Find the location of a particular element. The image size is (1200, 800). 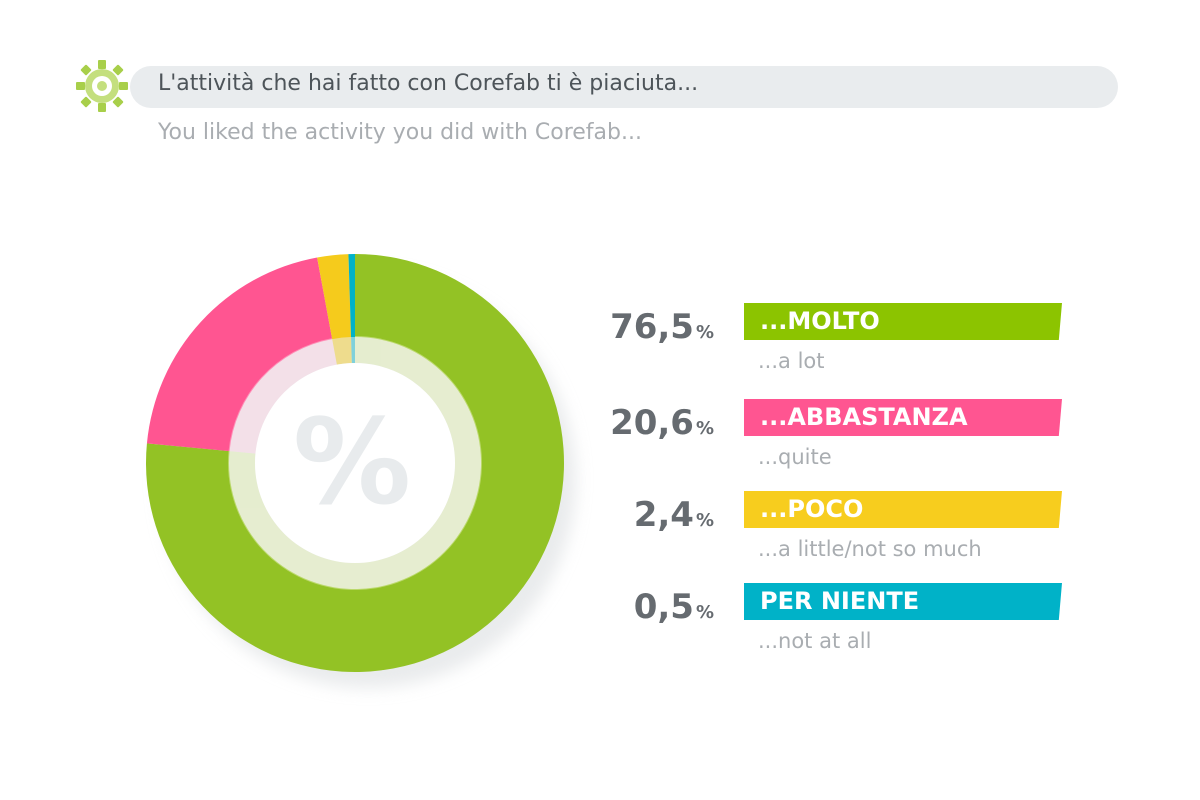

donut-hole is located at coordinates (355, 463).